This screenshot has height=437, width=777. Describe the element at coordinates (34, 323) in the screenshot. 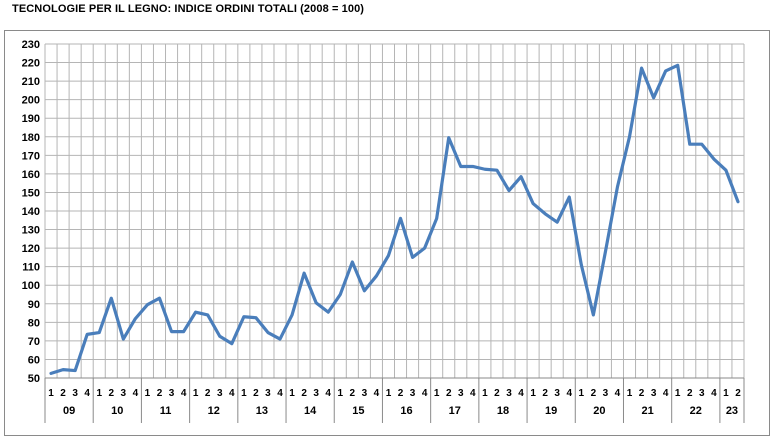

I see `y-tick-label: 80` at that location.